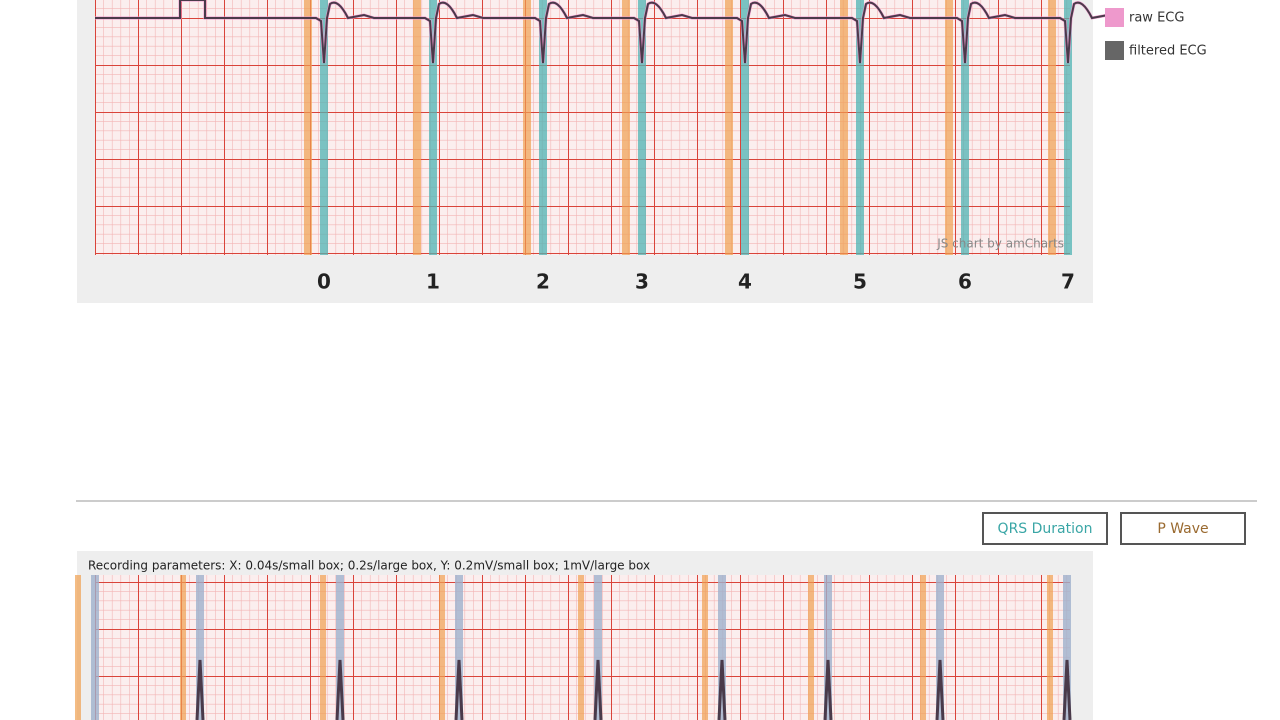 The image size is (1280, 720). I want to click on p-wave-button, so click(1183, 528).